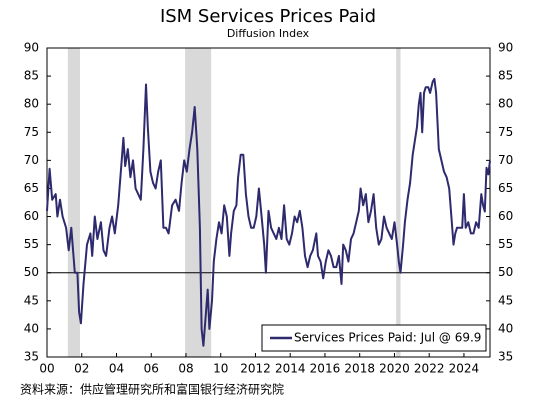  What do you see at coordinates (359, 369) in the screenshot?
I see `x-tick-label: 2018` at bounding box center [359, 369].